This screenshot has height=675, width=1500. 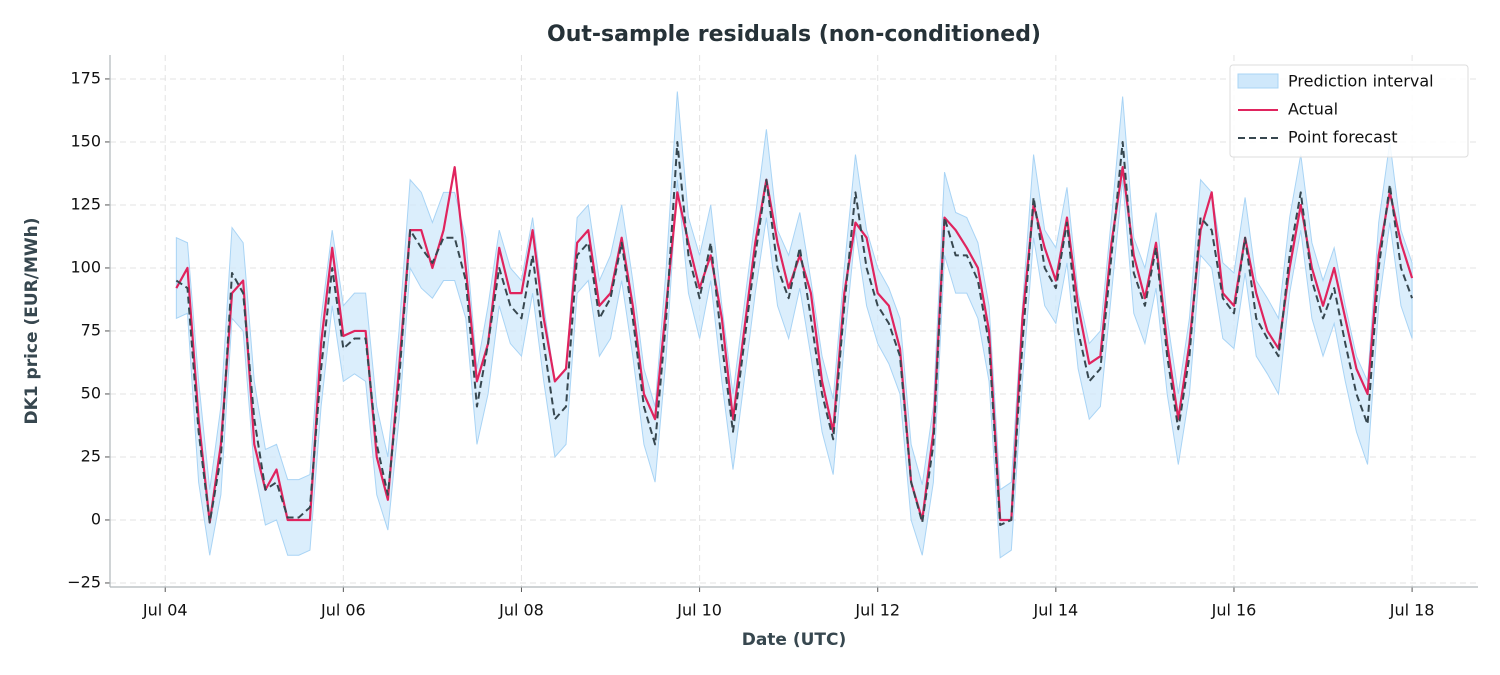 I want to click on x-axis-label: Date (UTC), so click(x=794, y=640).